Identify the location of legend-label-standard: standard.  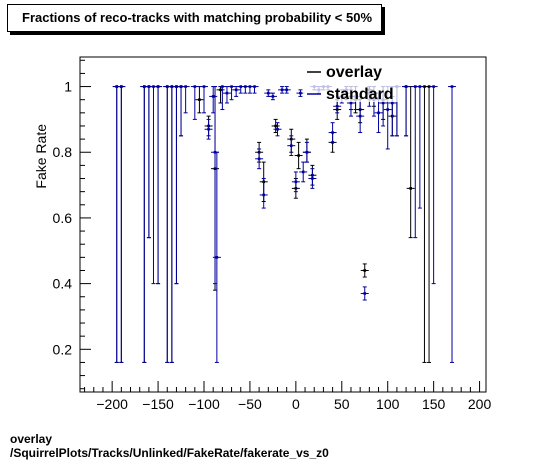
(360, 94).